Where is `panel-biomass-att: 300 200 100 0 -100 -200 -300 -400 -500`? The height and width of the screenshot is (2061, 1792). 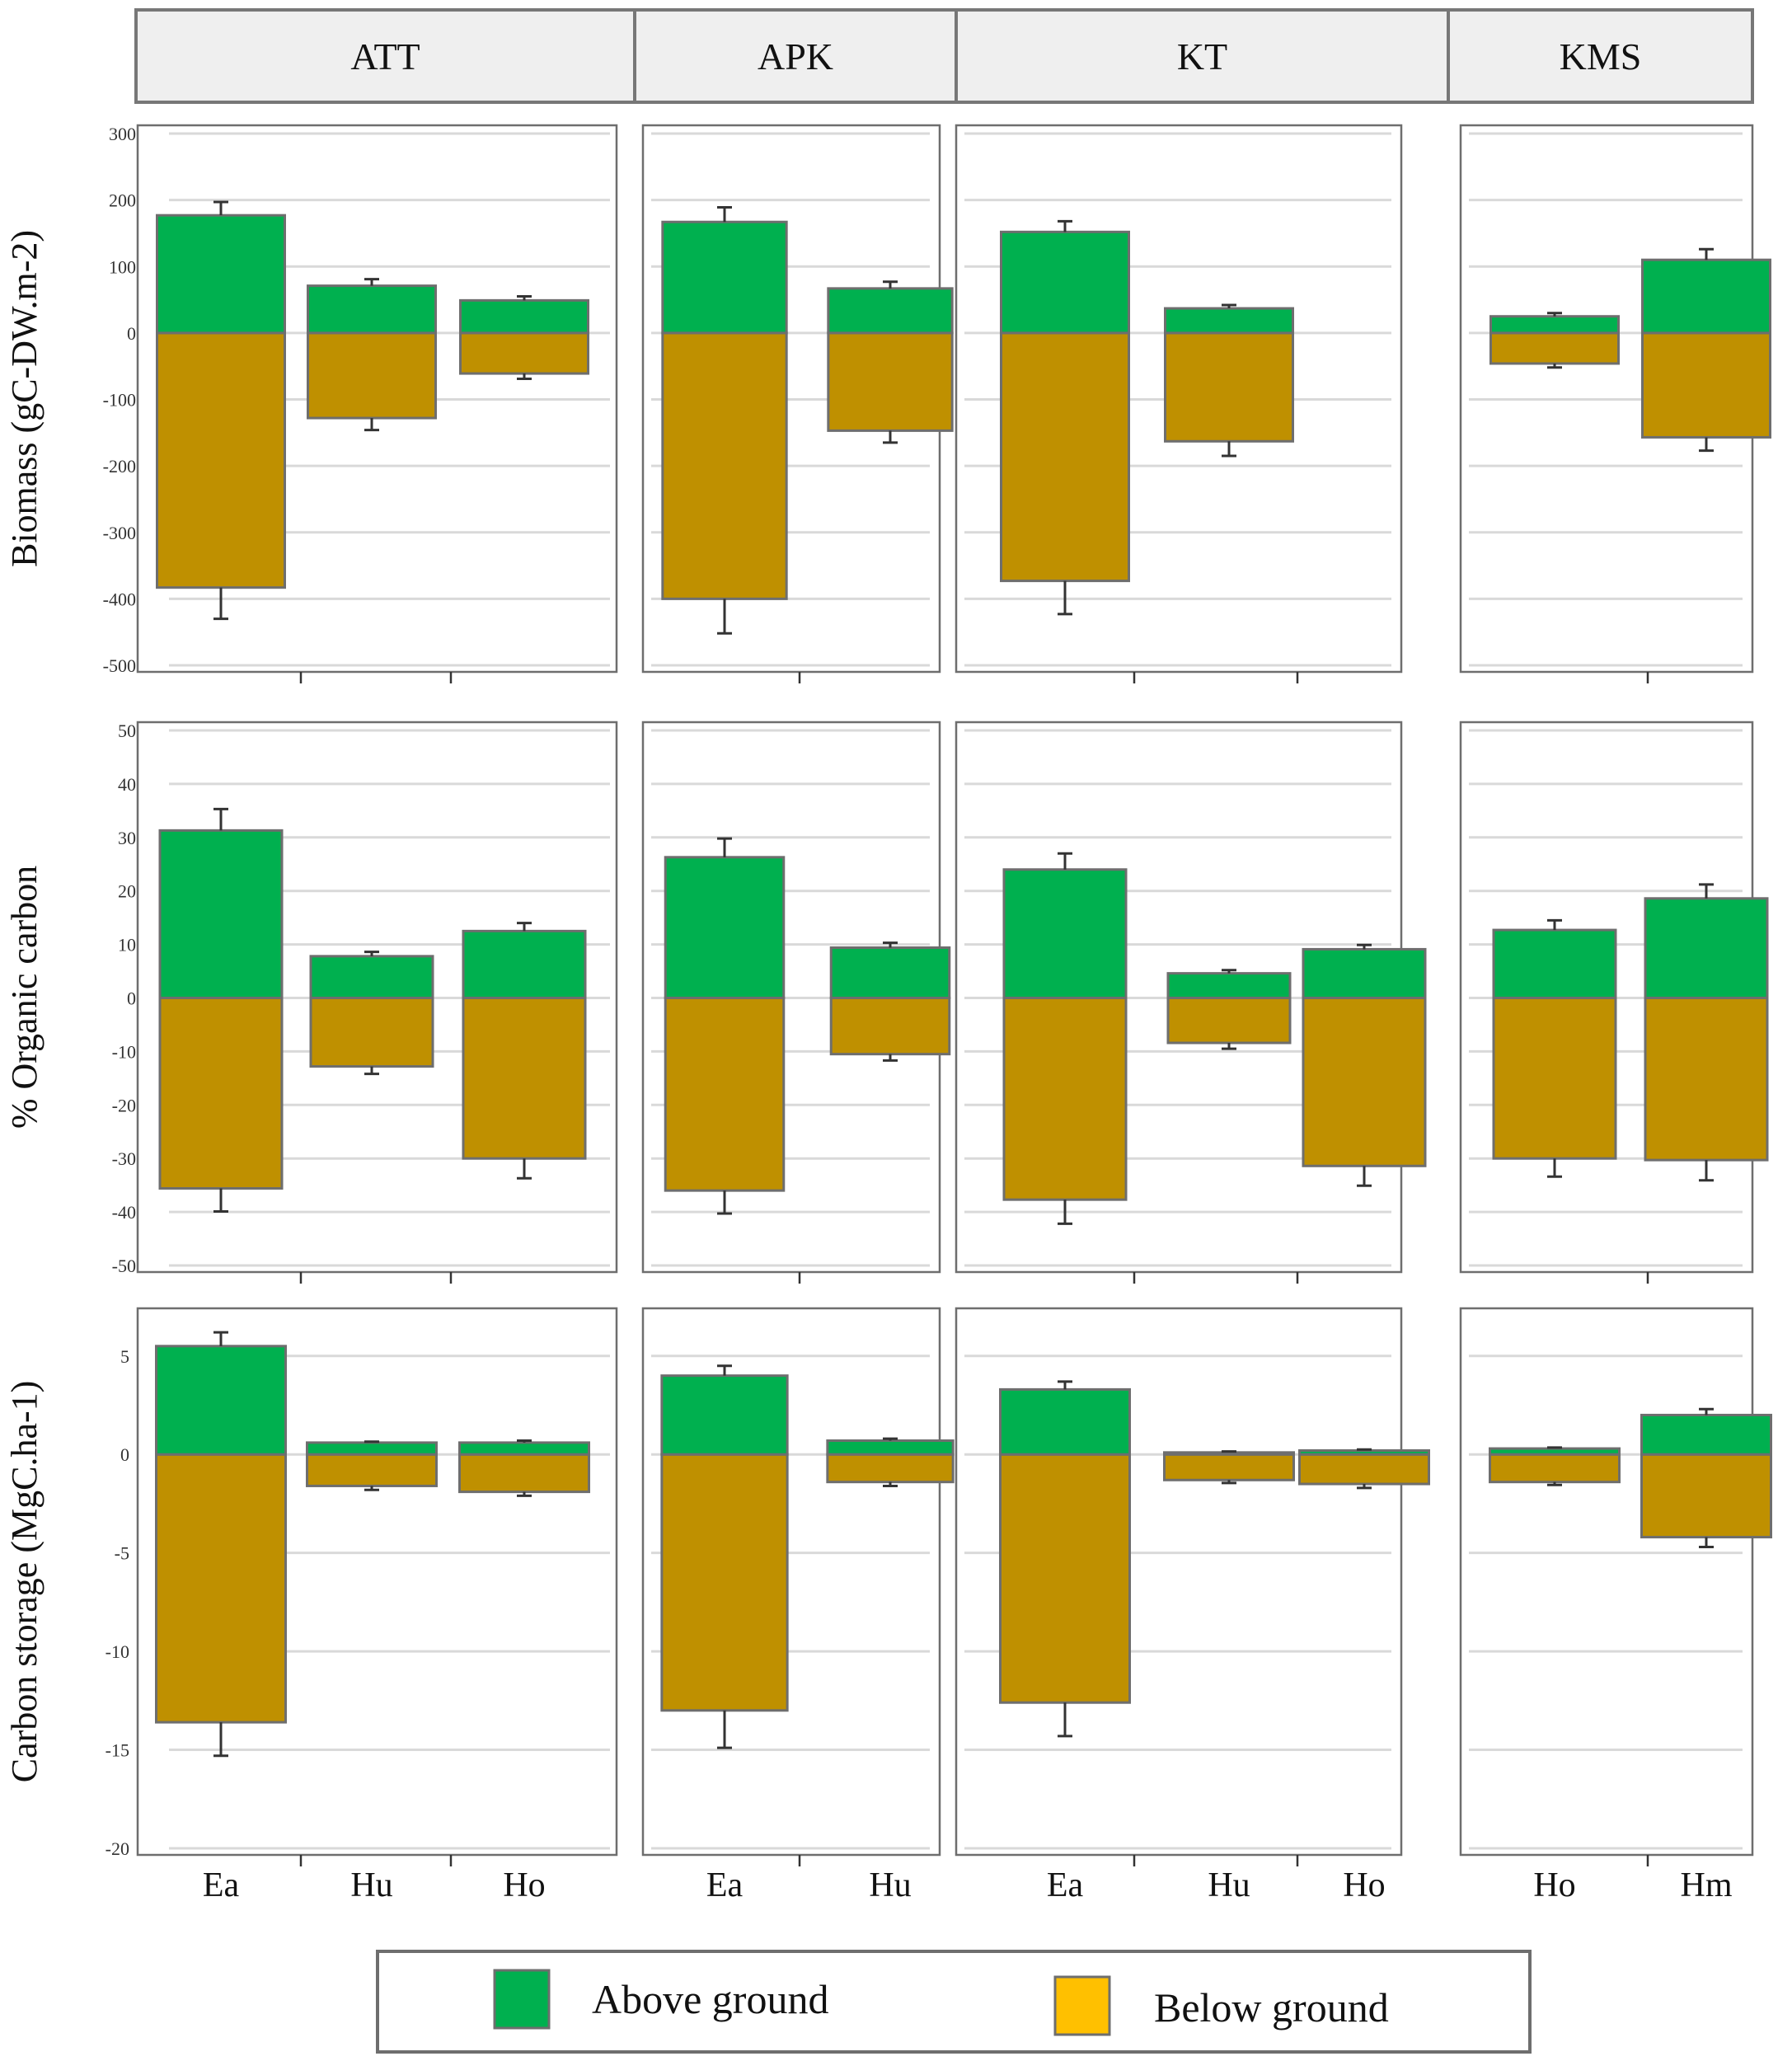 panel-biomass-att: 300 200 100 0 -100 -200 -300 -400 -500 is located at coordinates (360, 403).